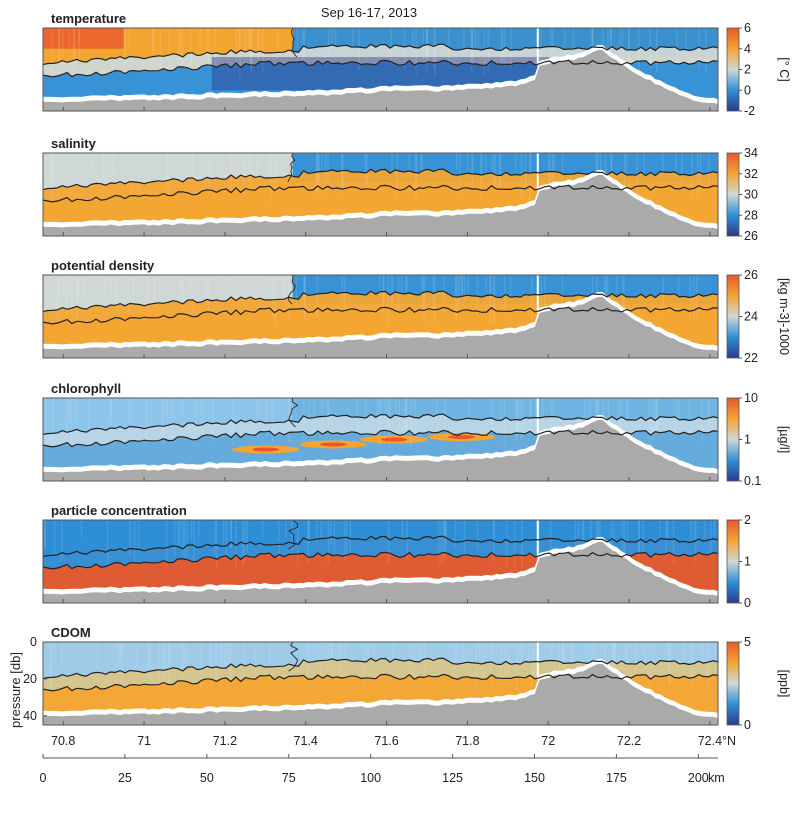 The image size is (796, 815). Describe the element at coordinates (293, 413) in the screenshot. I see `front-contour` at that location.